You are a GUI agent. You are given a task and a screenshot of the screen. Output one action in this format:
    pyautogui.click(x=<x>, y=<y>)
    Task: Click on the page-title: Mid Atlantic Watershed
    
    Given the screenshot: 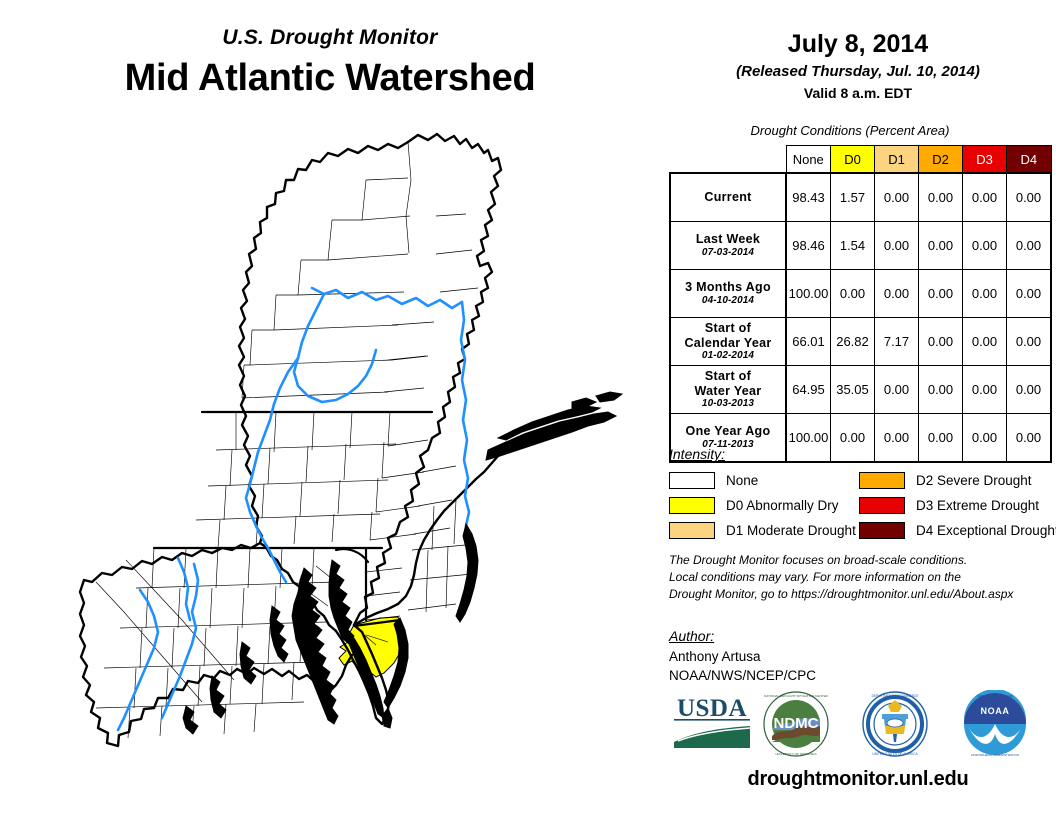 What is the action you would take?
    pyautogui.click(x=330, y=78)
    